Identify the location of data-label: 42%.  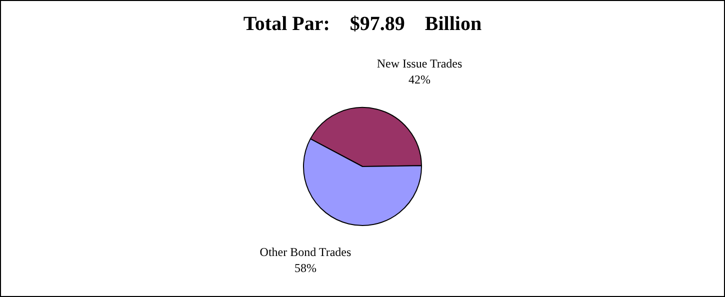
(419, 79).